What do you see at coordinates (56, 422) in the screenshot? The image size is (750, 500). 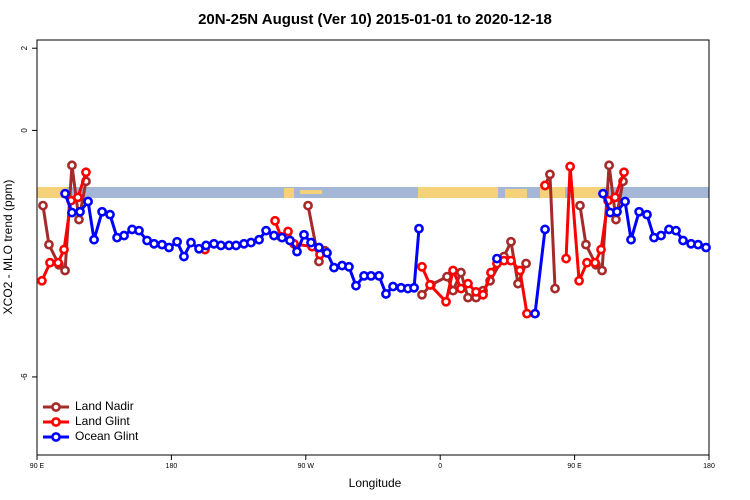 I see `legend-marker` at bounding box center [56, 422].